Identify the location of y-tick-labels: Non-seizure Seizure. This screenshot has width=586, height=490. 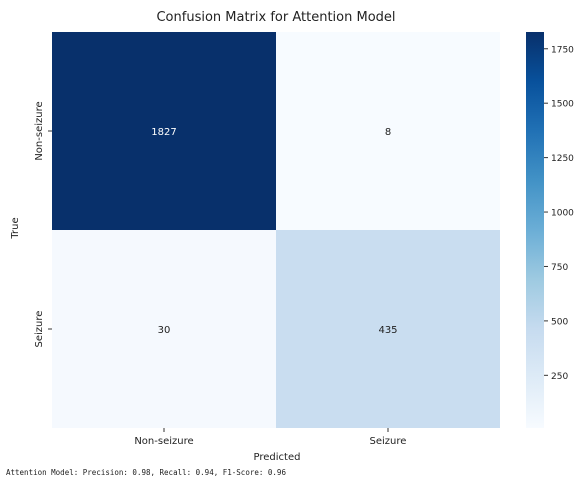
(43, 224).